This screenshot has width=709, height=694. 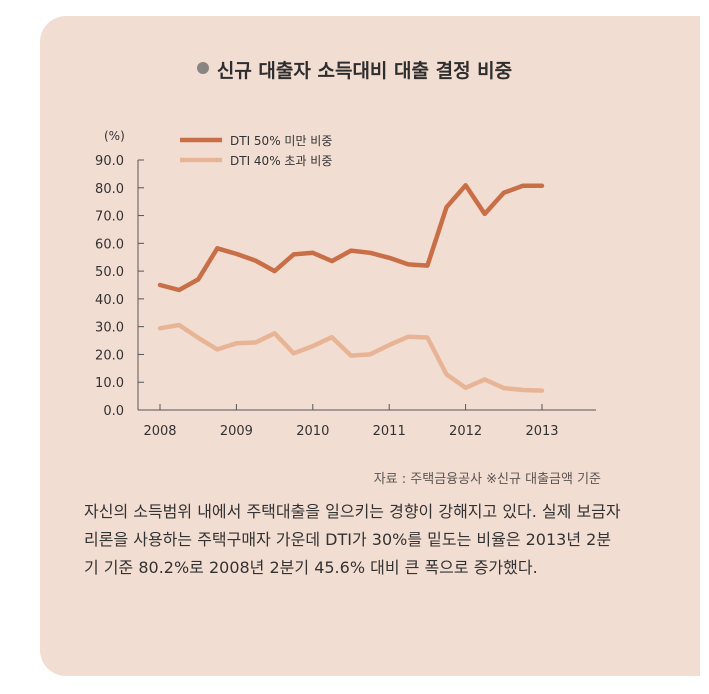 What do you see at coordinates (465, 431) in the screenshot?
I see `x-tick-label: 2012` at bounding box center [465, 431].